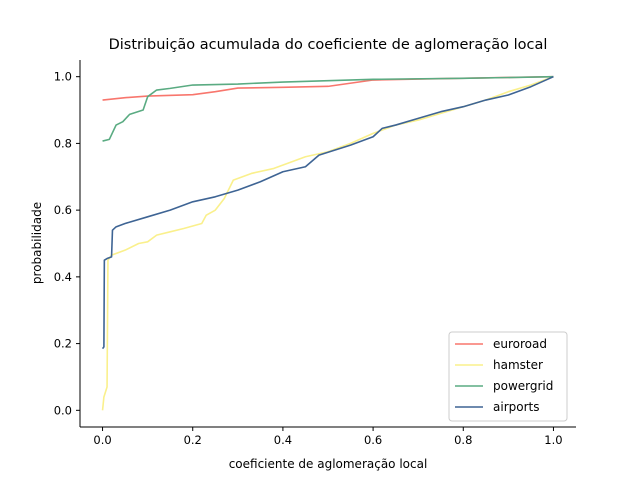 The image size is (640, 480). I want to click on legend-box, so click(508, 376).